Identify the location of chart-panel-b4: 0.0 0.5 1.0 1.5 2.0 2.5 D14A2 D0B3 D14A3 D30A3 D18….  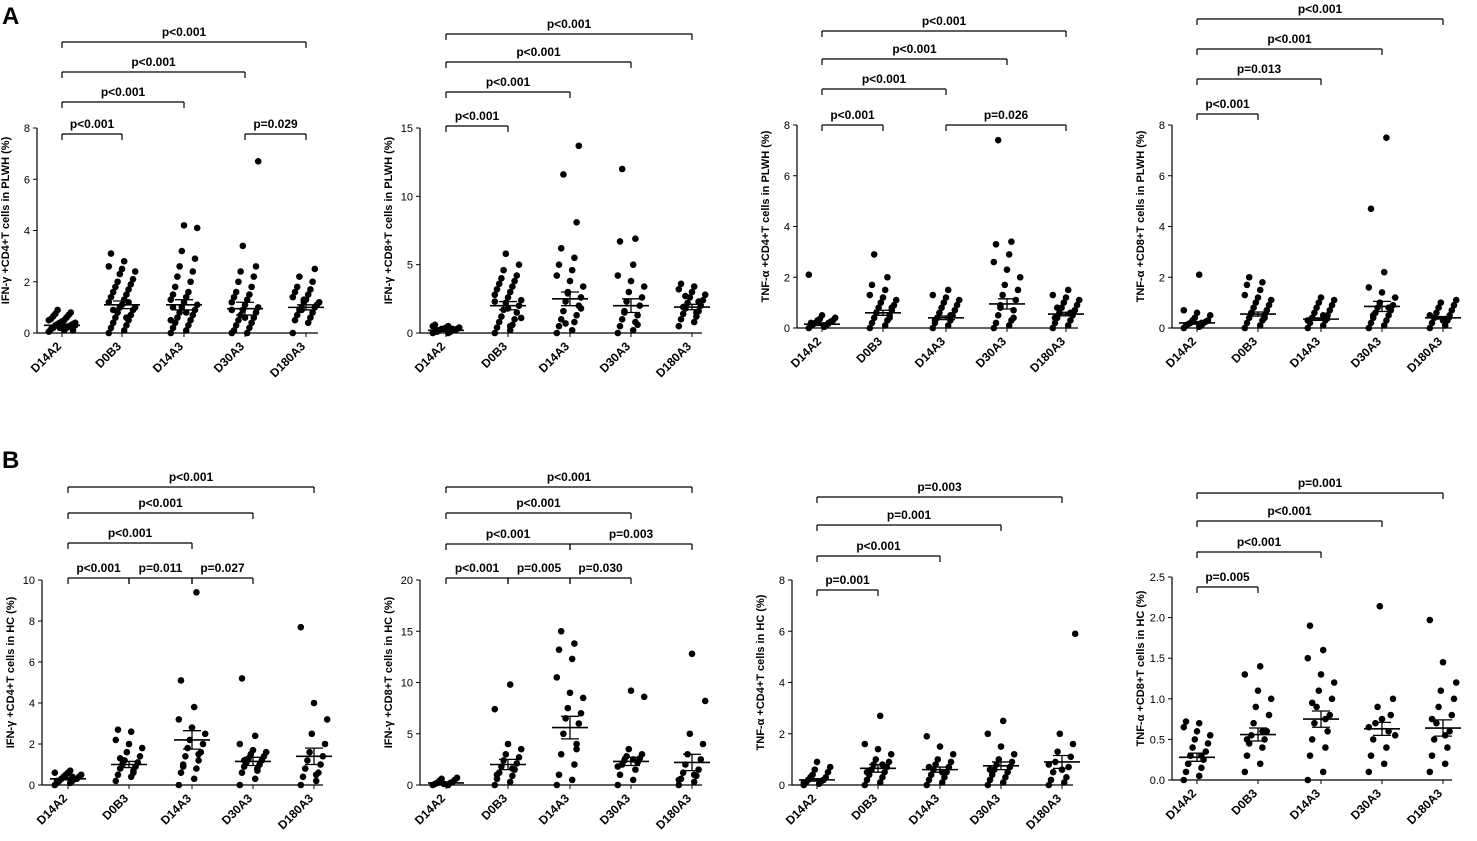
(1298, 651).